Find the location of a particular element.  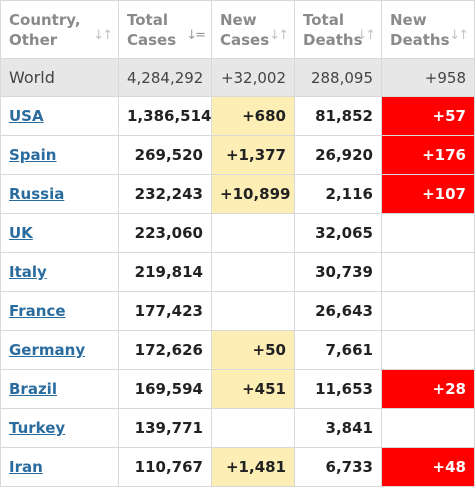

table-row: Germany 172,626 +50 7,661 is located at coordinates (237, 350).